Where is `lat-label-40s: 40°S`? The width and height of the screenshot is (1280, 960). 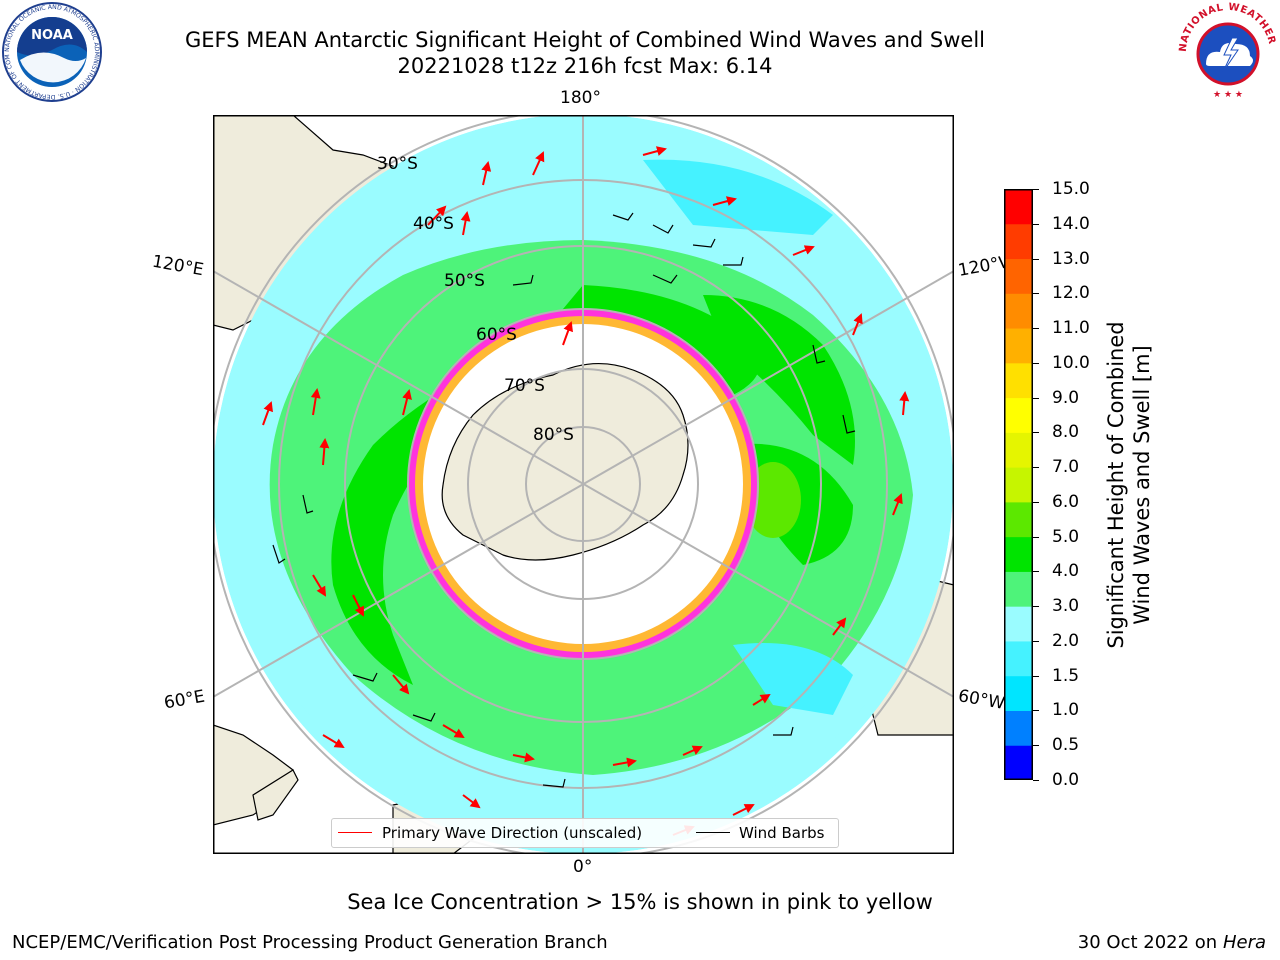 lat-label-40s: 40°S is located at coordinates (433, 224).